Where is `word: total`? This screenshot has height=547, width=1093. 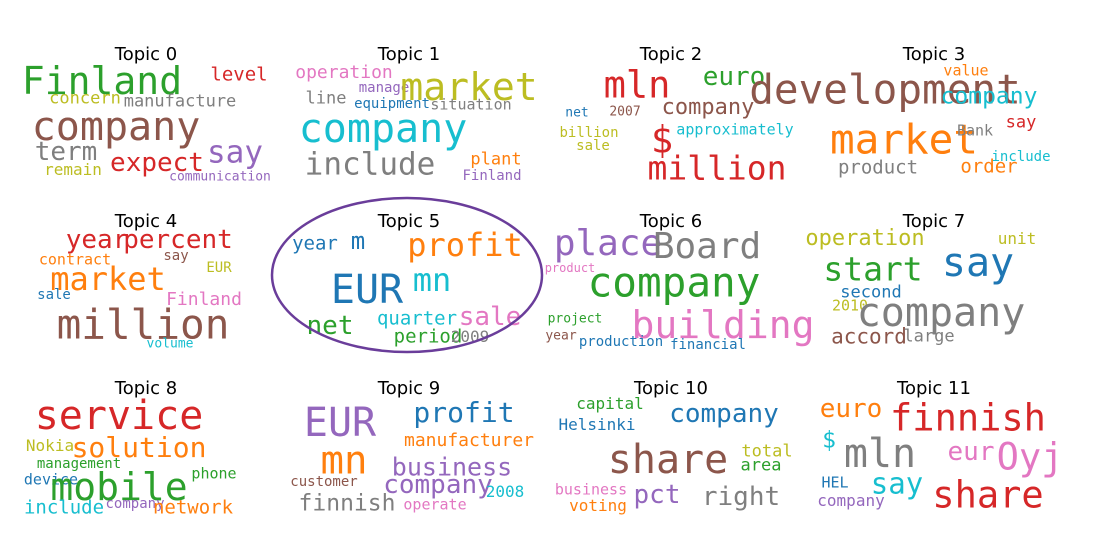
word: total is located at coordinates (767, 451).